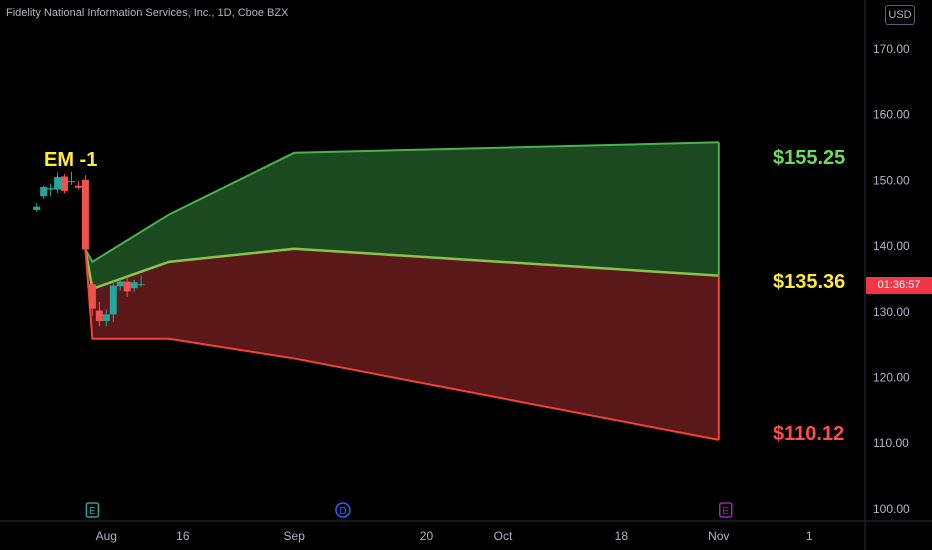 This screenshot has width=932, height=550. Describe the element at coordinates (809, 158) in the screenshot. I see `upper-price-label: $155.25` at that location.